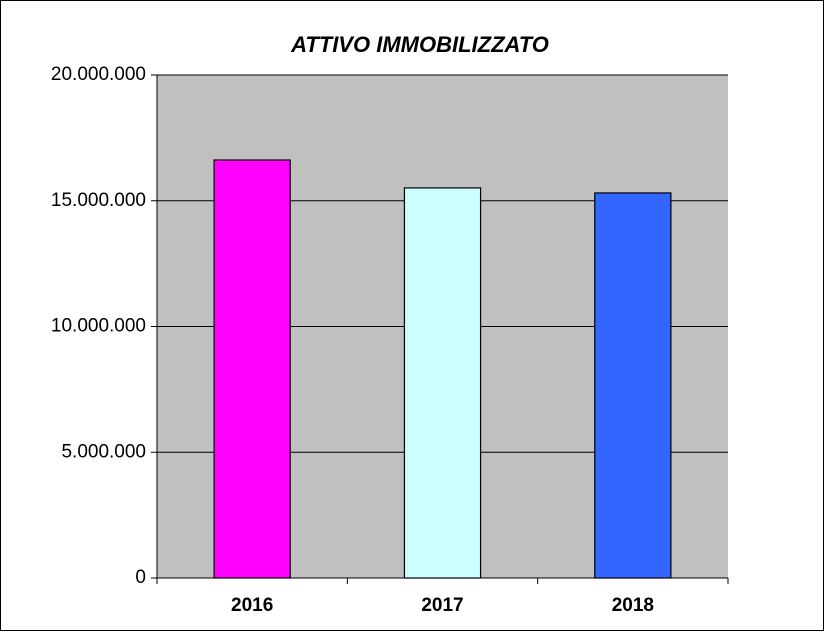 This screenshot has width=825, height=632. What do you see at coordinates (98, 74) in the screenshot?
I see `y-tick-label: 20.000.000` at bounding box center [98, 74].